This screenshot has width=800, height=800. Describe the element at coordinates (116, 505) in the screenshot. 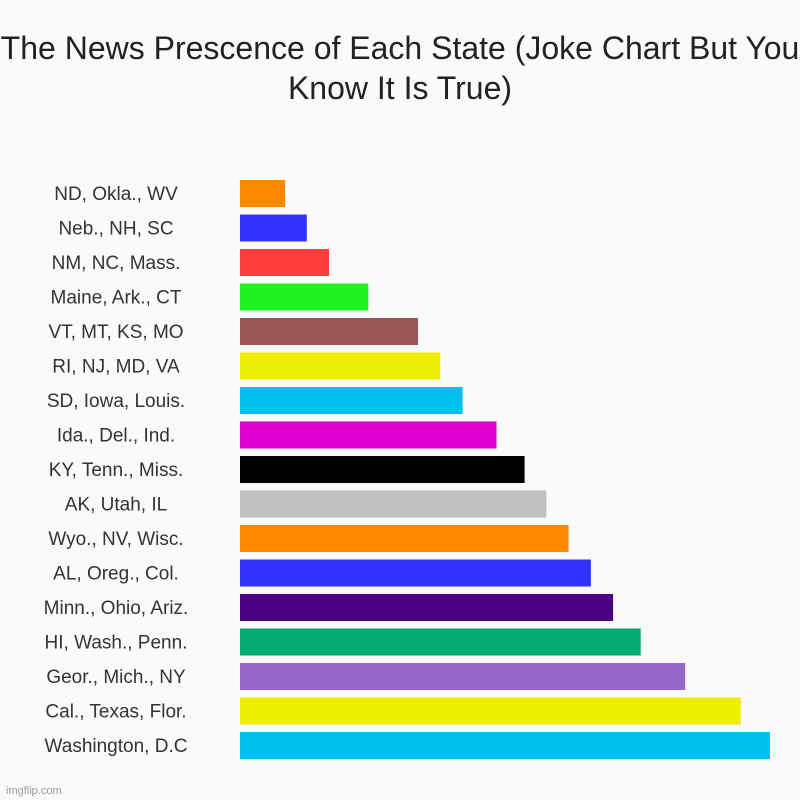

I see `category-label-9: AK, Utah, IL` at that location.